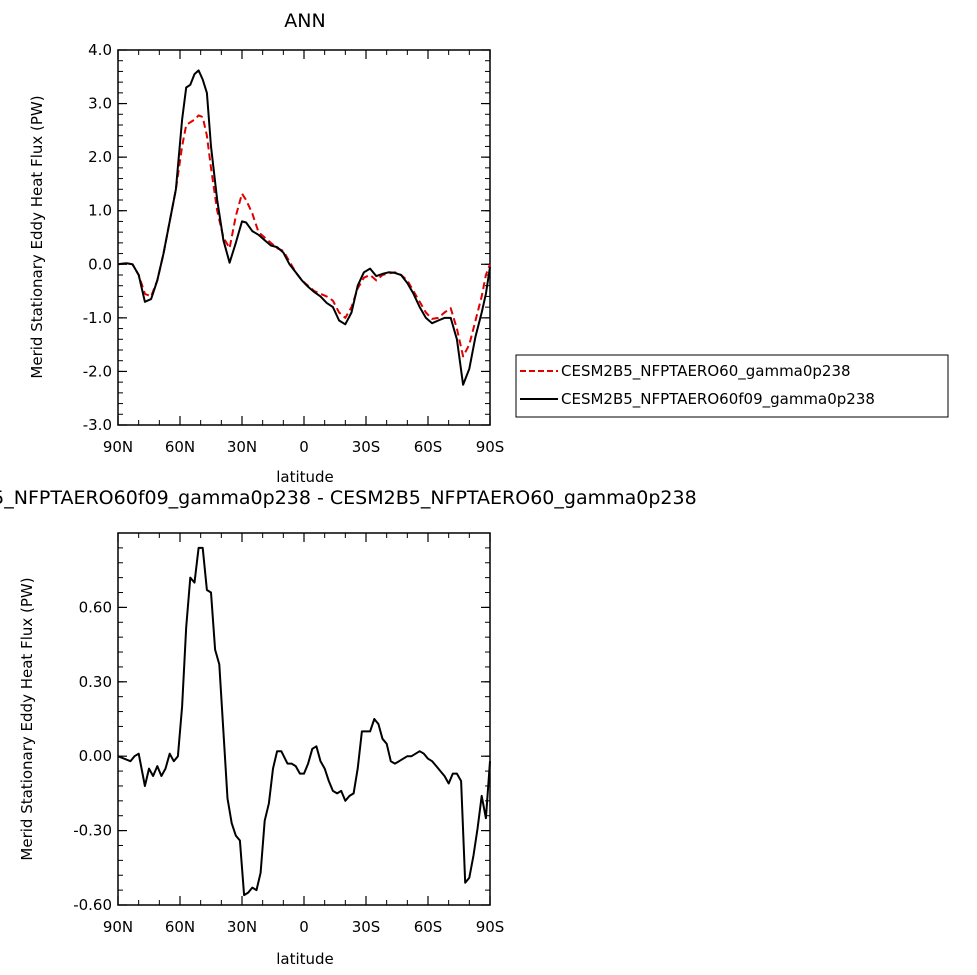 The height and width of the screenshot is (975, 977). Describe the element at coordinates (97, 425) in the screenshot. I see `top-y-tick-label: -3.0` at that location.